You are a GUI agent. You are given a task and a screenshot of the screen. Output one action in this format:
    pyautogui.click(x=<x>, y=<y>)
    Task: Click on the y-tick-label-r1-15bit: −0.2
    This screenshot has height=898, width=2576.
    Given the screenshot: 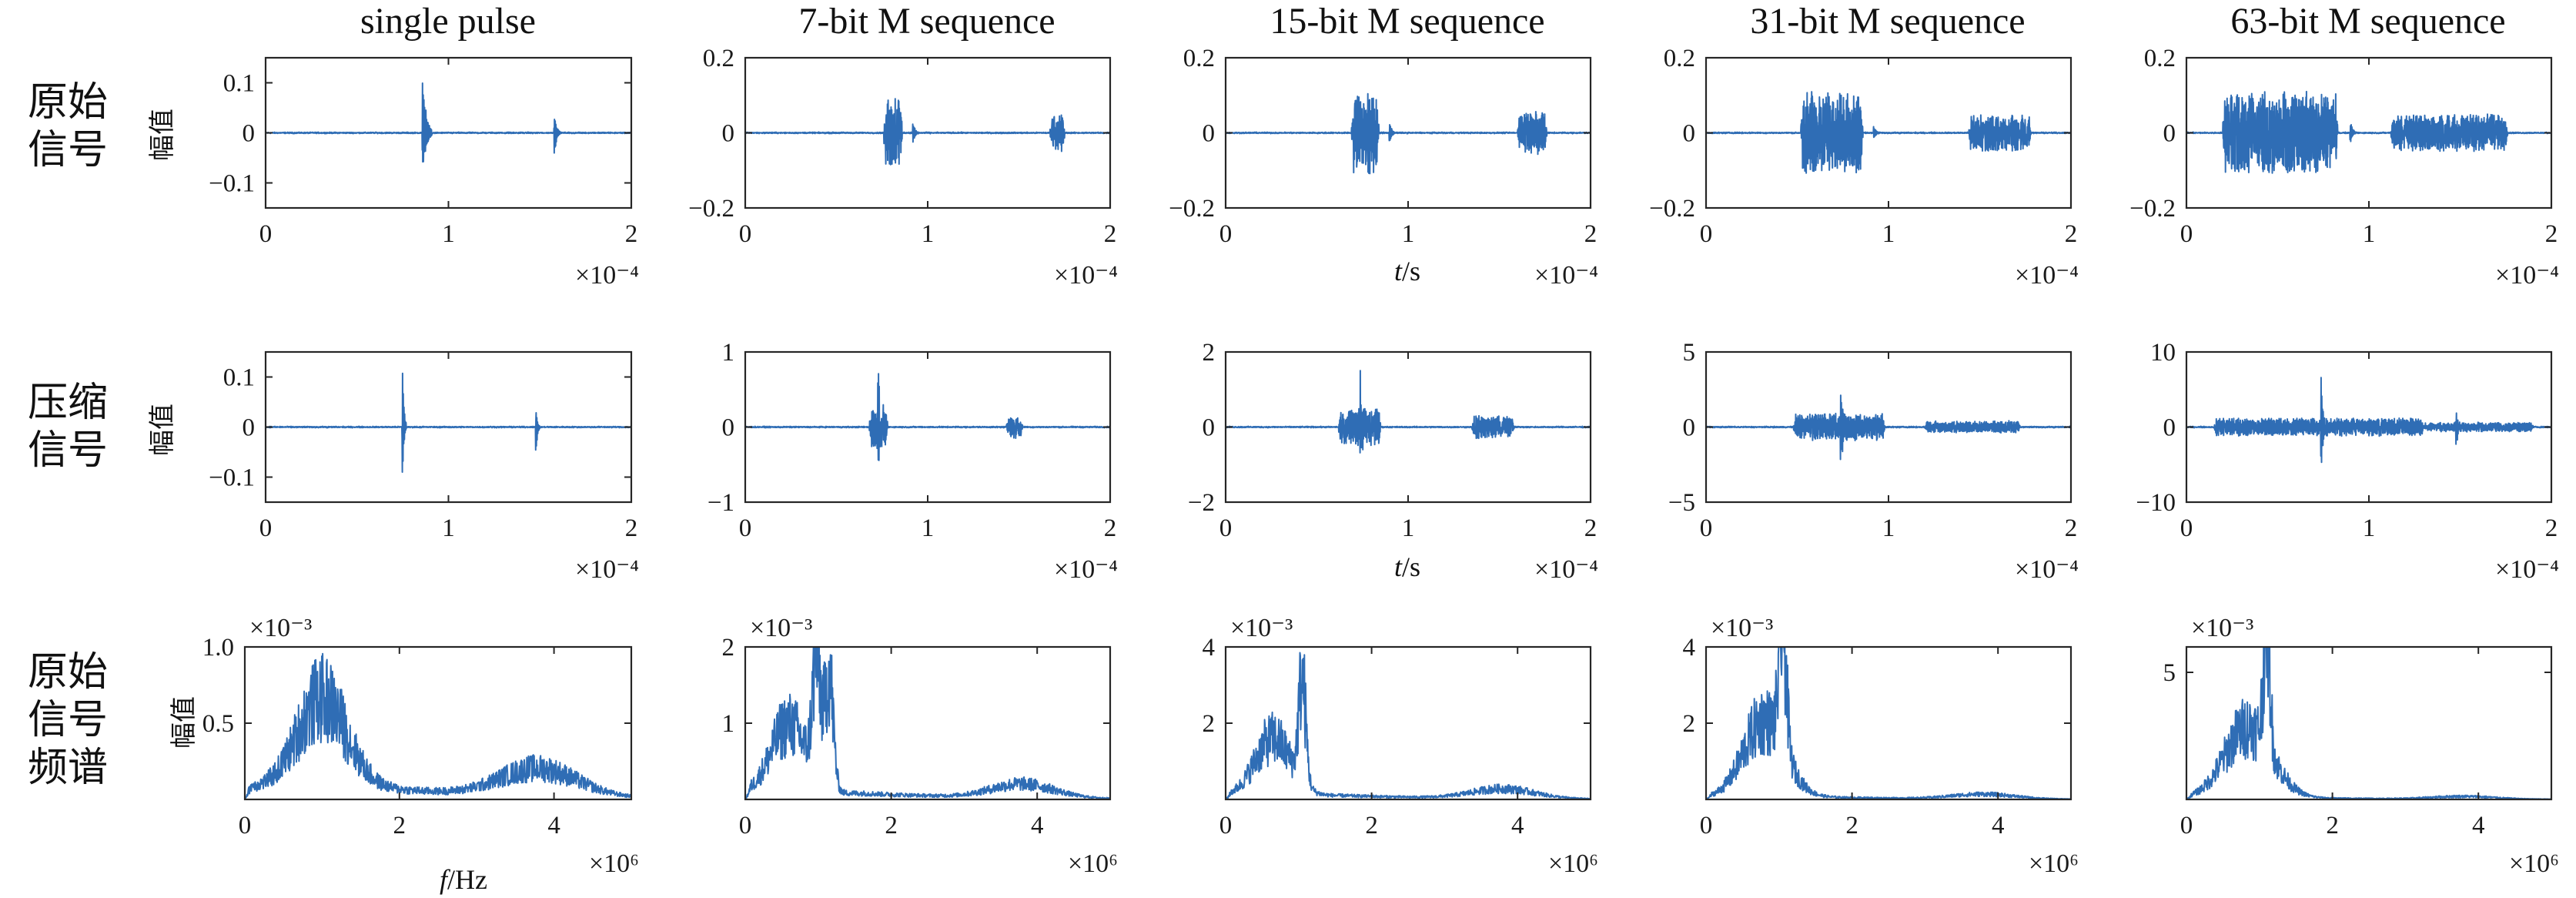 What is the action you would take?
    pyautogui.click(x=1192, y=209)
    